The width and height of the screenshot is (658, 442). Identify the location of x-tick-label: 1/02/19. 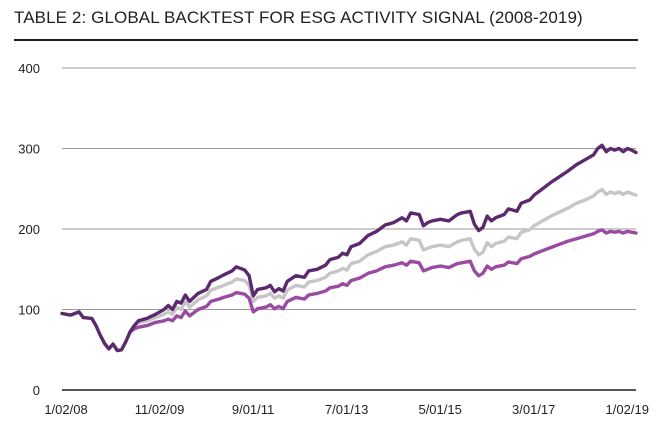
(627, 409).